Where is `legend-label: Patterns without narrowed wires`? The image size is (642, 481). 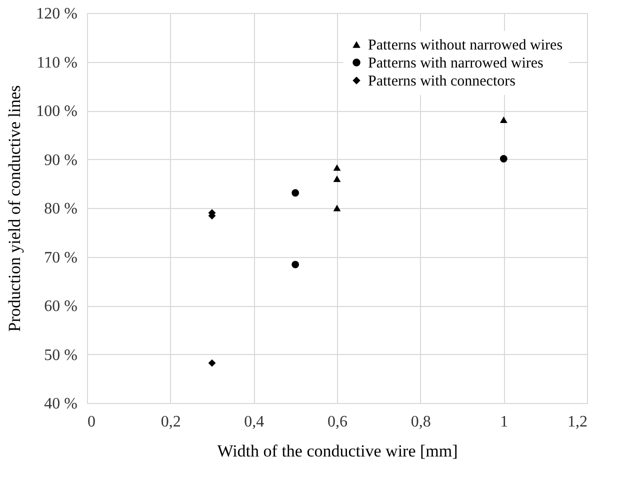
legend-label: Patterns without narrowed wires is located at coordinates (465, 46).